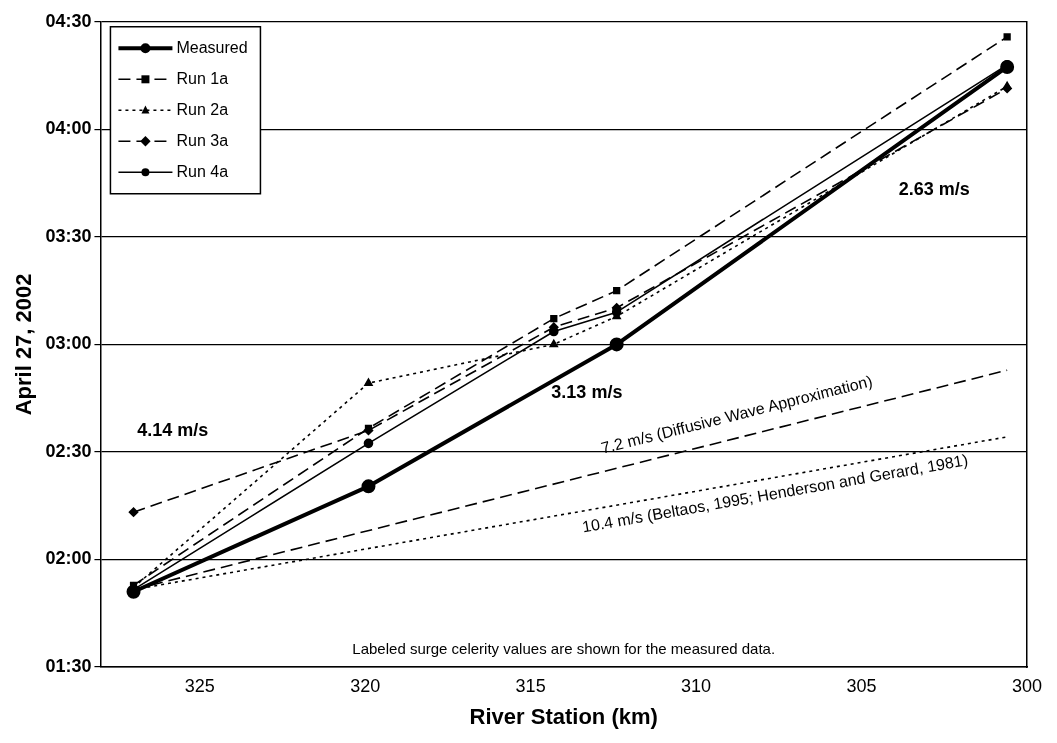 The width and height of the screenshot is (1057, 743). What do you see at coordinates (365, 685) in the screenshot?
I see `x-tick-label: 320` at bounding box center [365, 685].